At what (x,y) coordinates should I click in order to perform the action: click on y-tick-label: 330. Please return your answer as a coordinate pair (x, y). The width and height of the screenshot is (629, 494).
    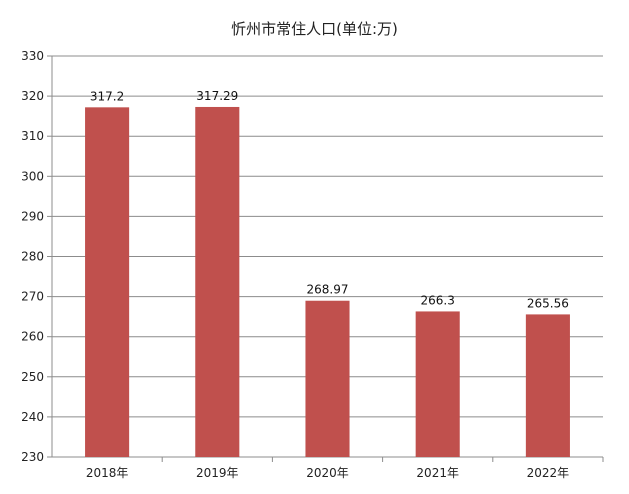
    Looking at the image, I should click on (32, 56).